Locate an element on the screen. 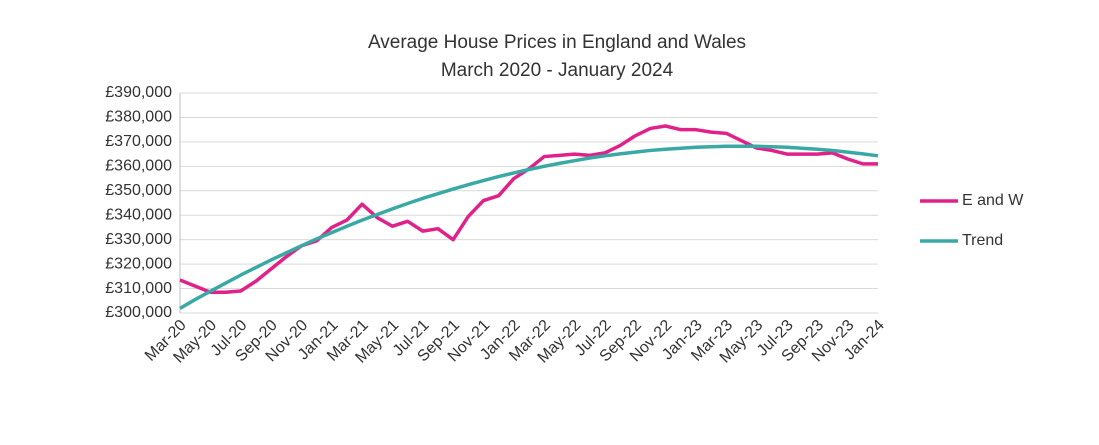  y-tick-label: £380,000 is located at coordinates (138, 117).